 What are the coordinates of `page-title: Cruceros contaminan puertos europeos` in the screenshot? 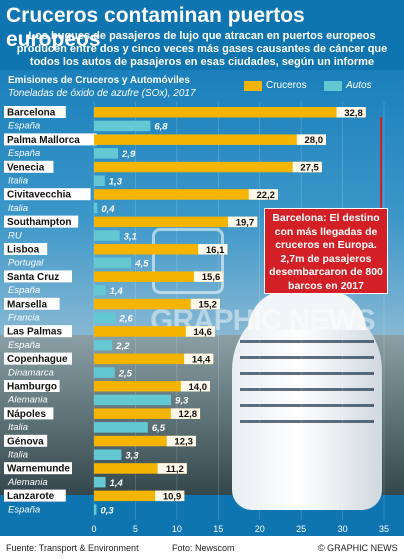 It's located at (155, 27).